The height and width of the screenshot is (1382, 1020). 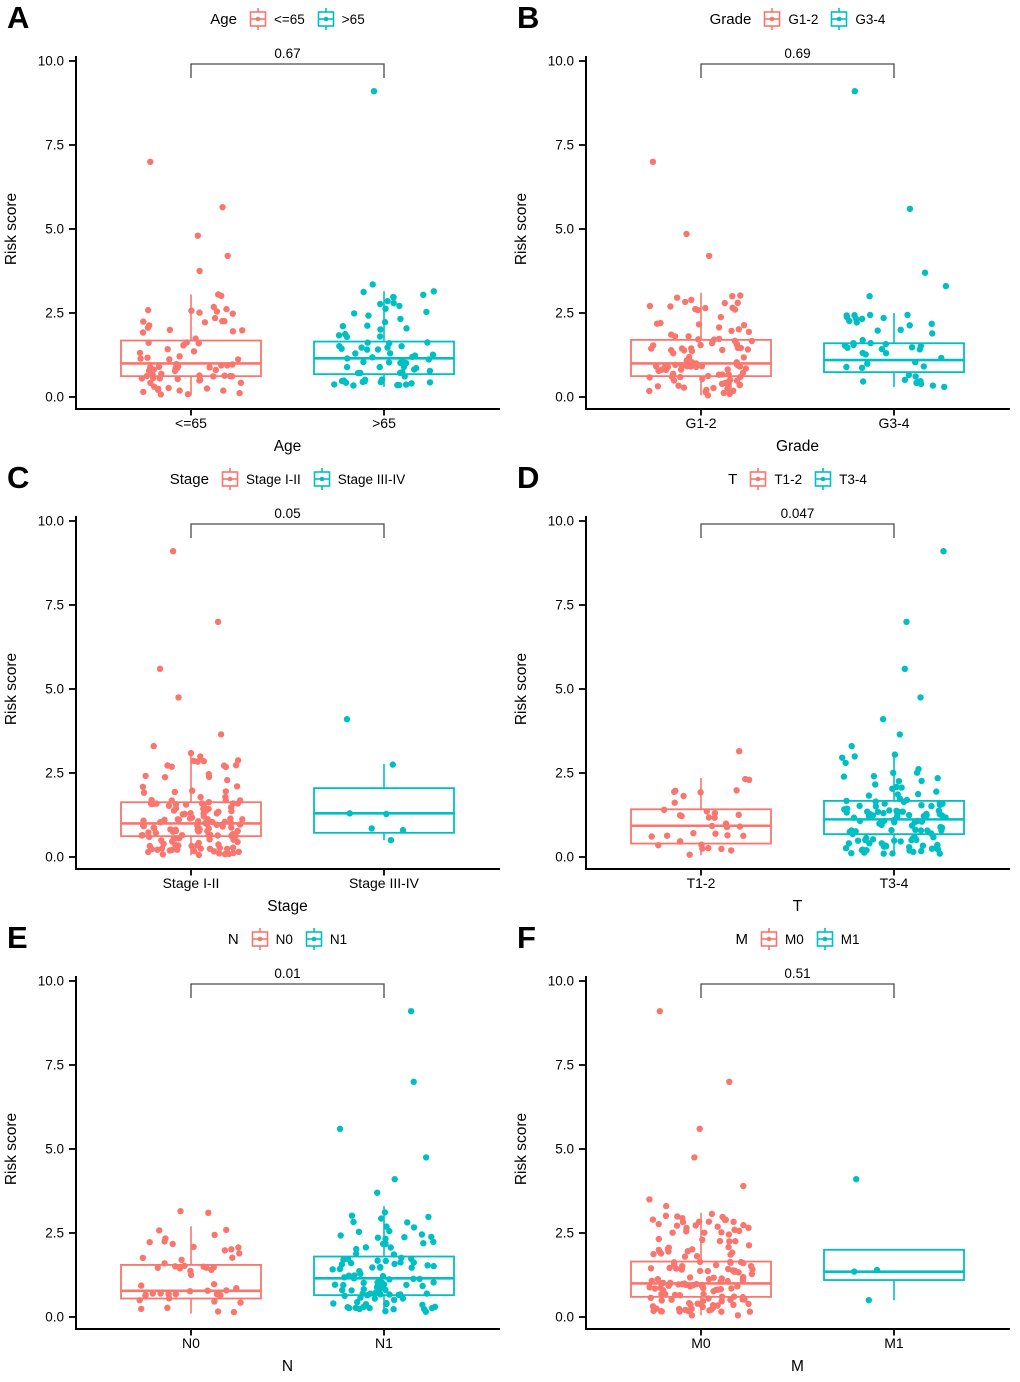 I want to click on panel-letter: A, so click(x=18, y=17).